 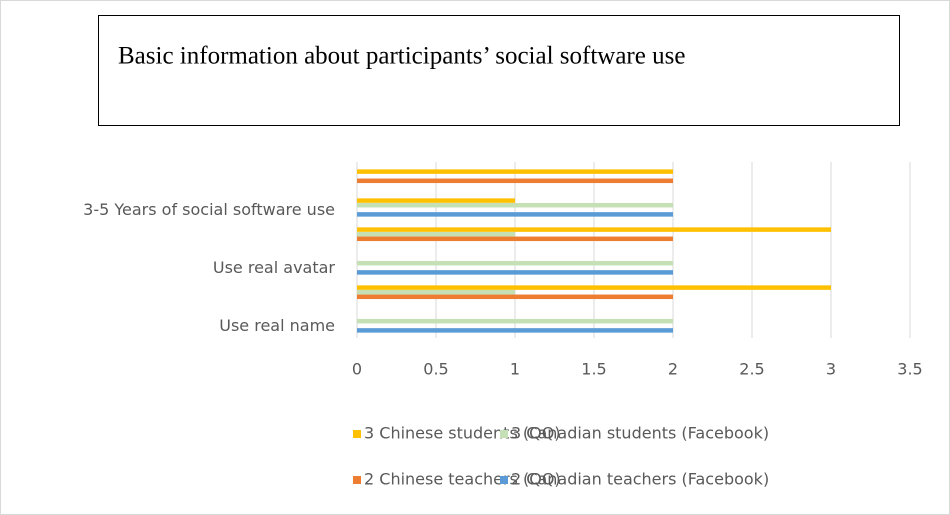 I want to click on legend-label: 3 Chinese students (QQ), so click(x=462, y=433).